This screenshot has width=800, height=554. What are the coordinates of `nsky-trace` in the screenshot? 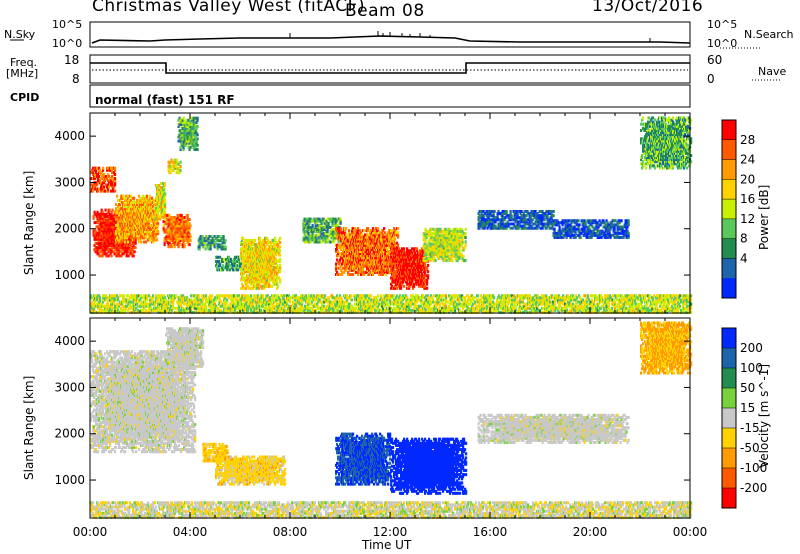 It's located at (391, 39).